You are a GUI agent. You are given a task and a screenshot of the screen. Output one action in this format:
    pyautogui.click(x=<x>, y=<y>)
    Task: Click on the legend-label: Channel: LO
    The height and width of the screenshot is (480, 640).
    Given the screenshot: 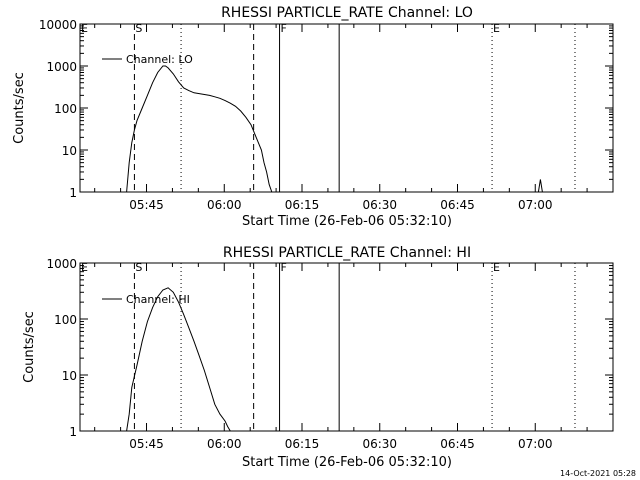 What is the action you would take?
    pyautogui.click(x=159, y=59)
    